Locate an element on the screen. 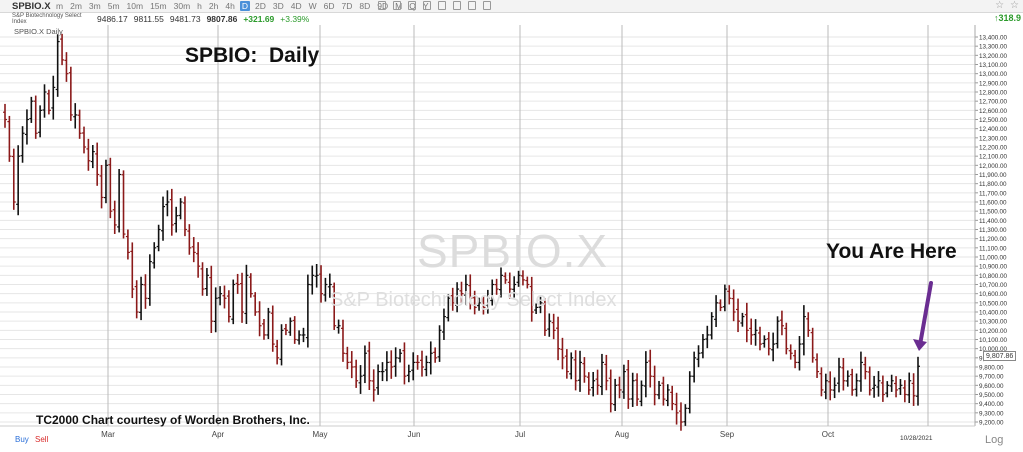 The height and width of the screenshot is (452, 1023). timeframe-2m: 2m is located at coordinates (76, 6).